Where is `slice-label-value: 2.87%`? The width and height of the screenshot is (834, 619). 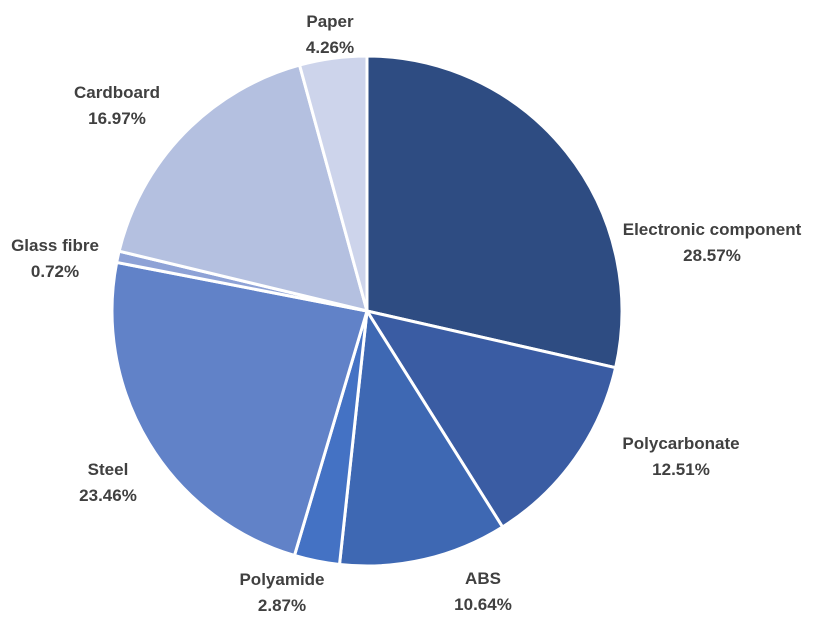
slice-label-value: 2.87% is located at coordinates (282, 605).